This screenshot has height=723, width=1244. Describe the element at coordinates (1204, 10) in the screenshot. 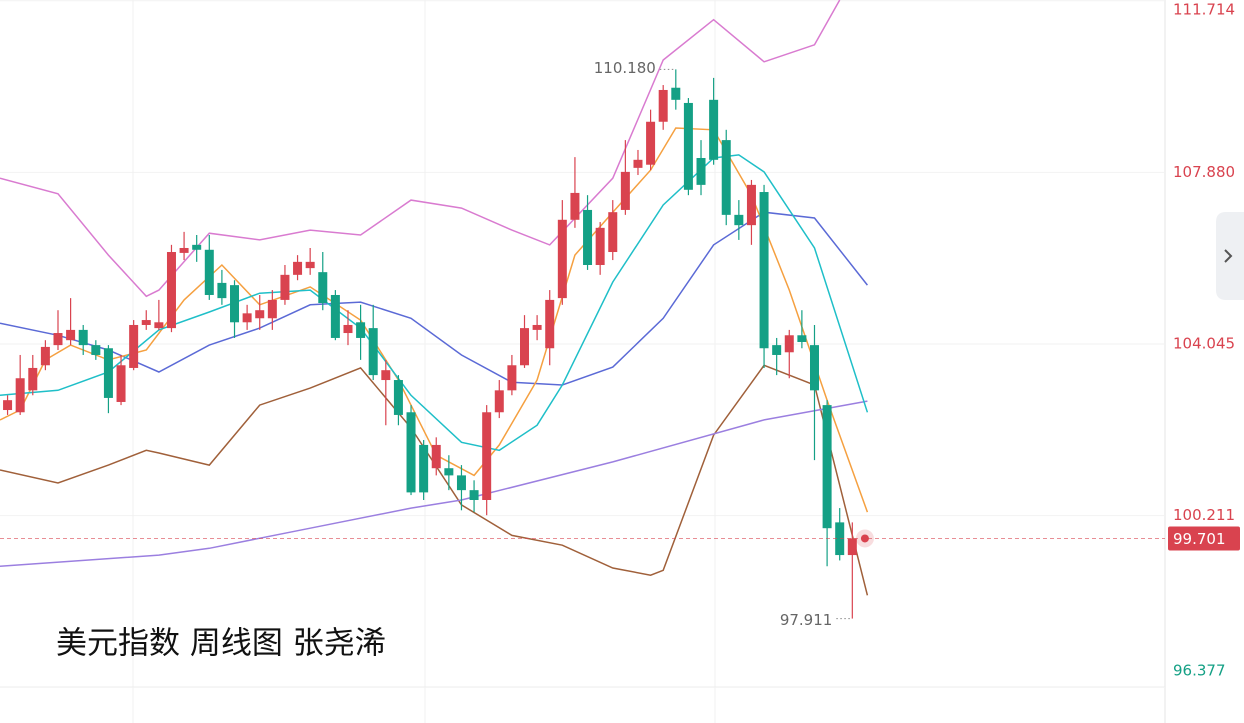

I see `y-tick-label: 111.714` at that location.